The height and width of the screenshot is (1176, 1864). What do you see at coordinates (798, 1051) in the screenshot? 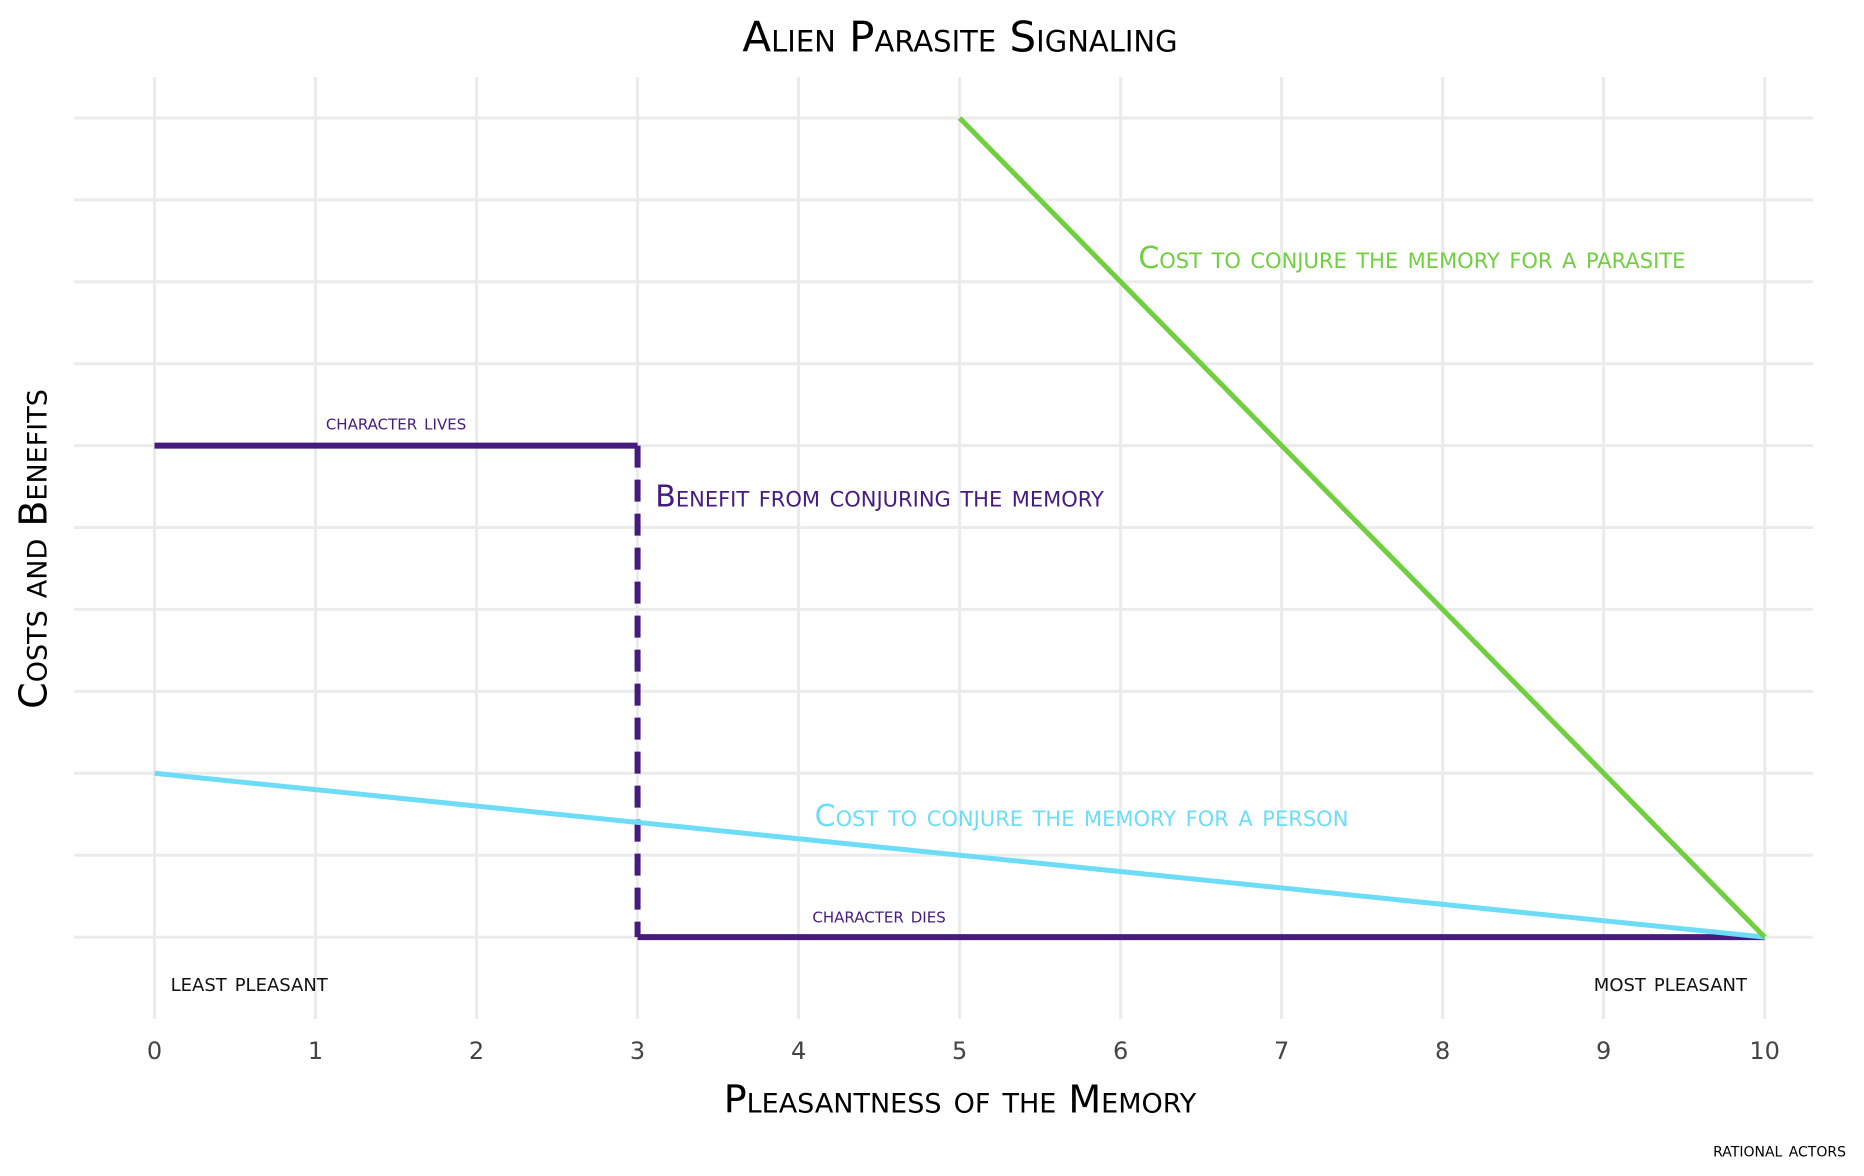
I see `x-tick-label: 4` at bounding box center [798, 1051].